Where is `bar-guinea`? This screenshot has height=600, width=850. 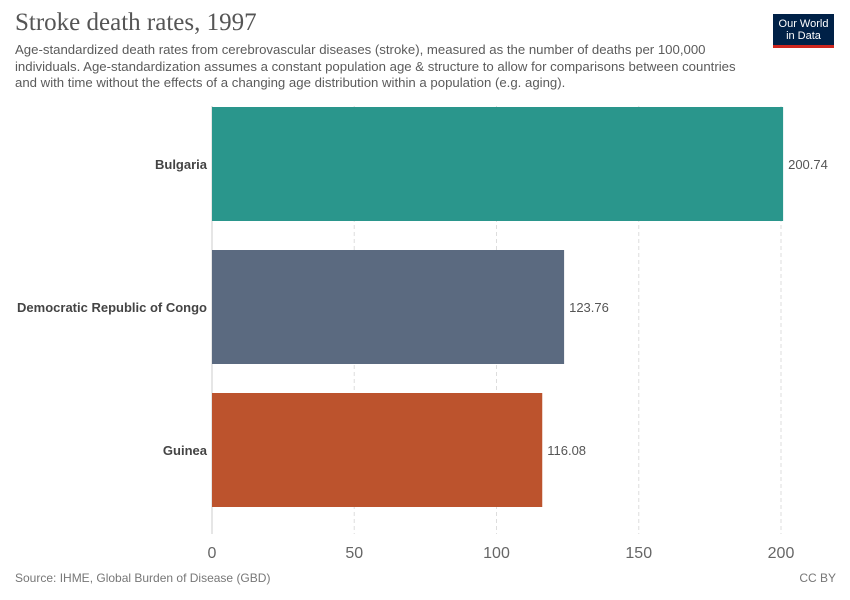 bar-guinea is located at coordinates (377, 450).